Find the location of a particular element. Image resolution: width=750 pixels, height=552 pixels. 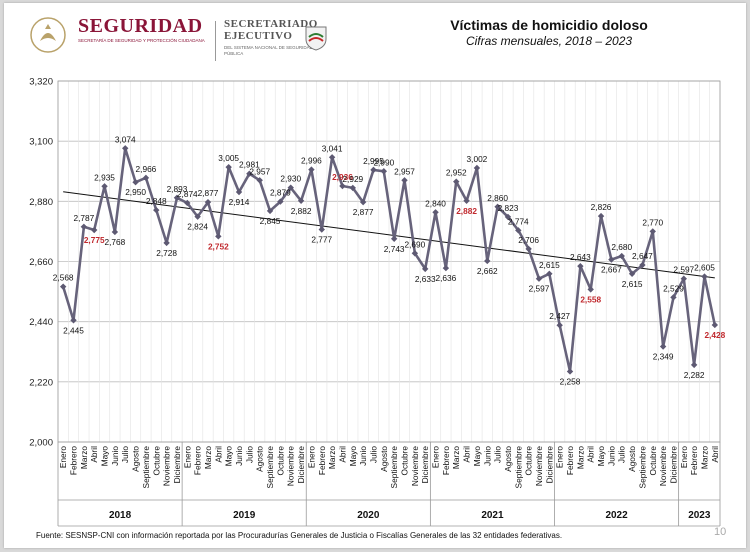

data-label: 2,787 is located at coordinates (83, 218).